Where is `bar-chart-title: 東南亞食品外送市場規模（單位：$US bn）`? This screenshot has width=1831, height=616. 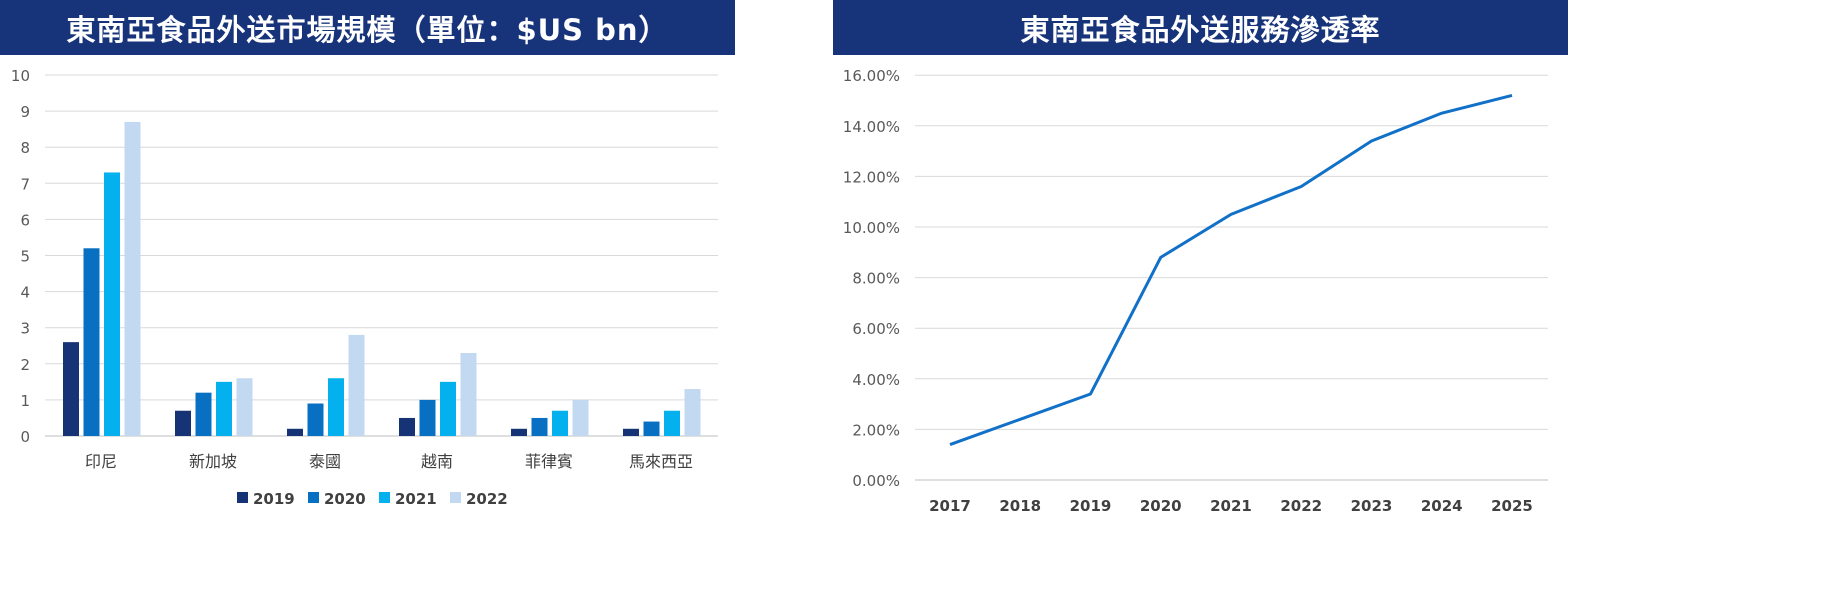 bar-chart-title: 東南亞食品外送市場規模（單位：$US bn） is located at coordinates (367, 27).